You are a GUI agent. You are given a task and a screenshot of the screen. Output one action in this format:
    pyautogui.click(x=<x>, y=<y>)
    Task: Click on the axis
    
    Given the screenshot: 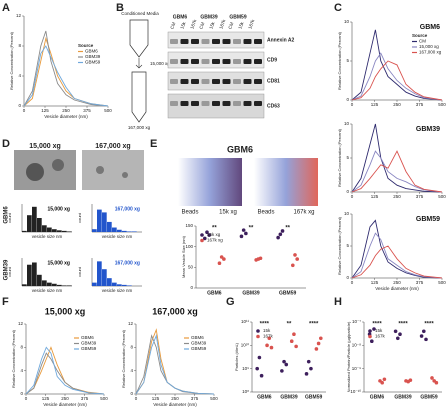 What is the action you would take?
    pyautogui.click(x=396, y=61)
    